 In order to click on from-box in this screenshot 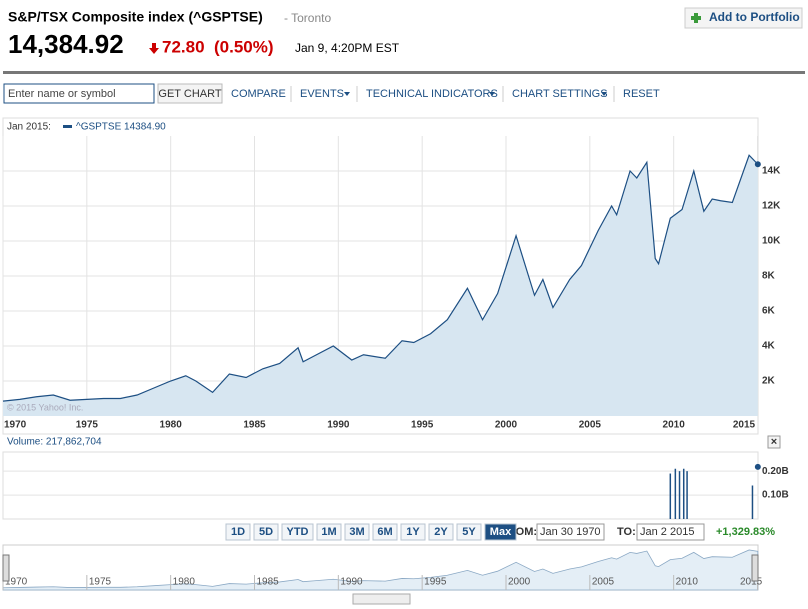, I will do `click(570, 532)`.